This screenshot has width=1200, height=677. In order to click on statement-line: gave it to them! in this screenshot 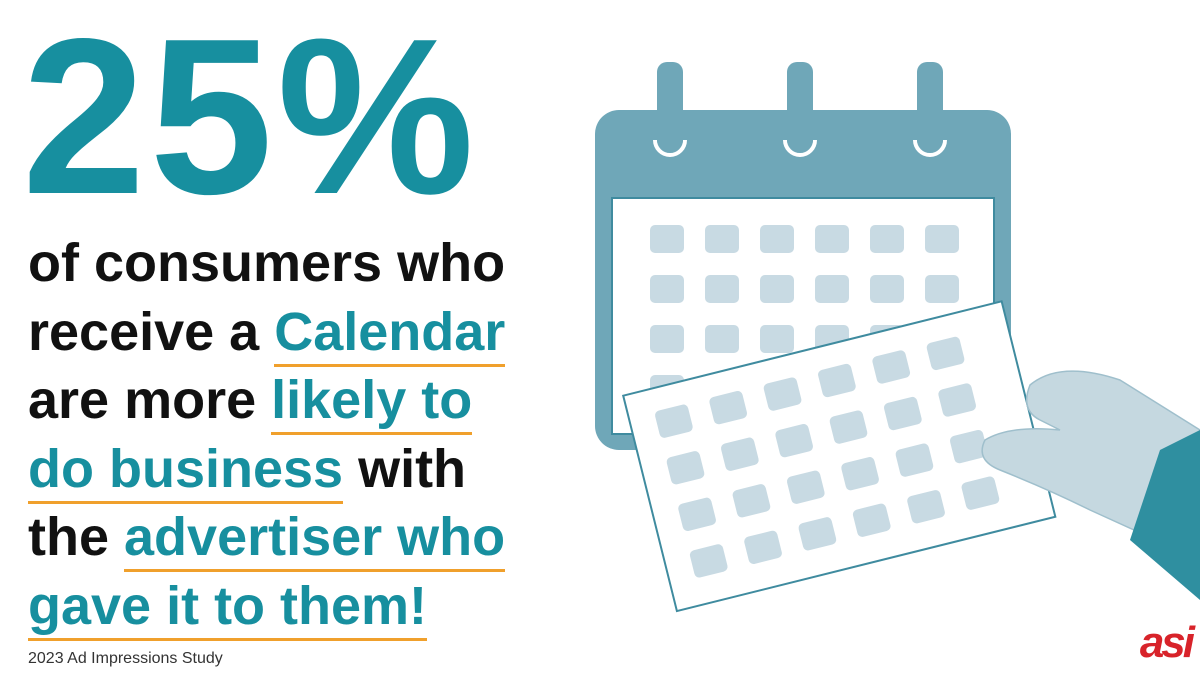, I will do `click(266, 609)`.